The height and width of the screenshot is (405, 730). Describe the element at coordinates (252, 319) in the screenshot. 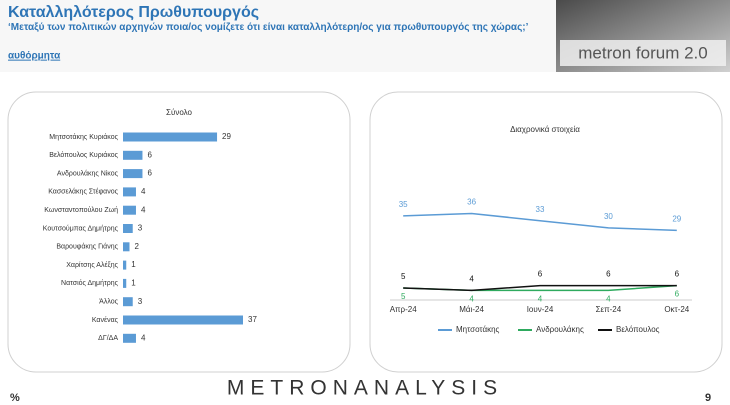

I see `value-label: 37` at that location.